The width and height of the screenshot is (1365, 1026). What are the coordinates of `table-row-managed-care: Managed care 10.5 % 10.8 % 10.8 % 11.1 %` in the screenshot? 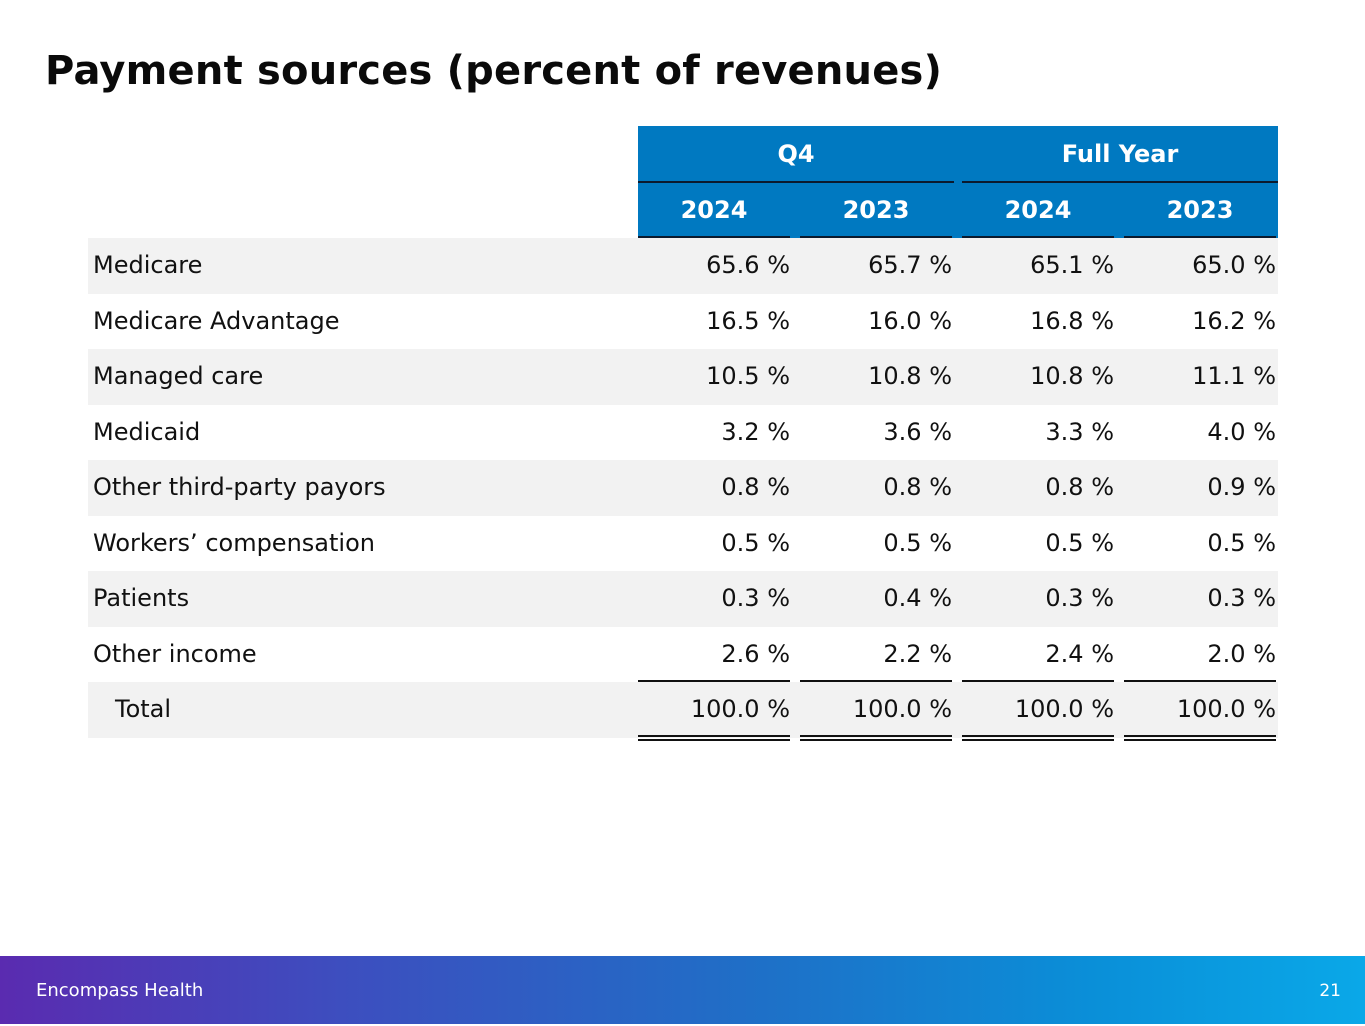 It's located at (683, 377).